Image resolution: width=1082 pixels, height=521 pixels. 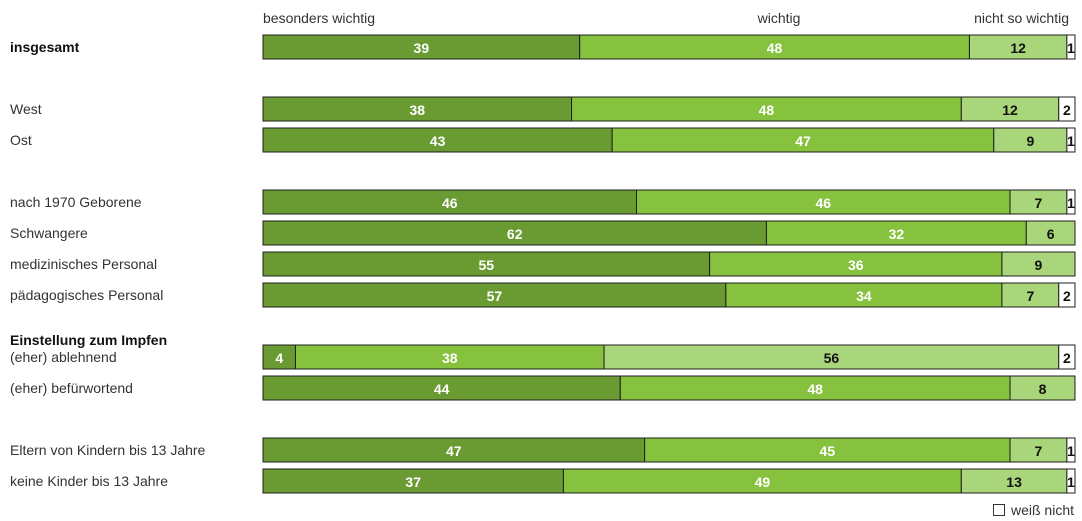 I want to click on row-label-1: insgesamt, so click(x=45, y=47).